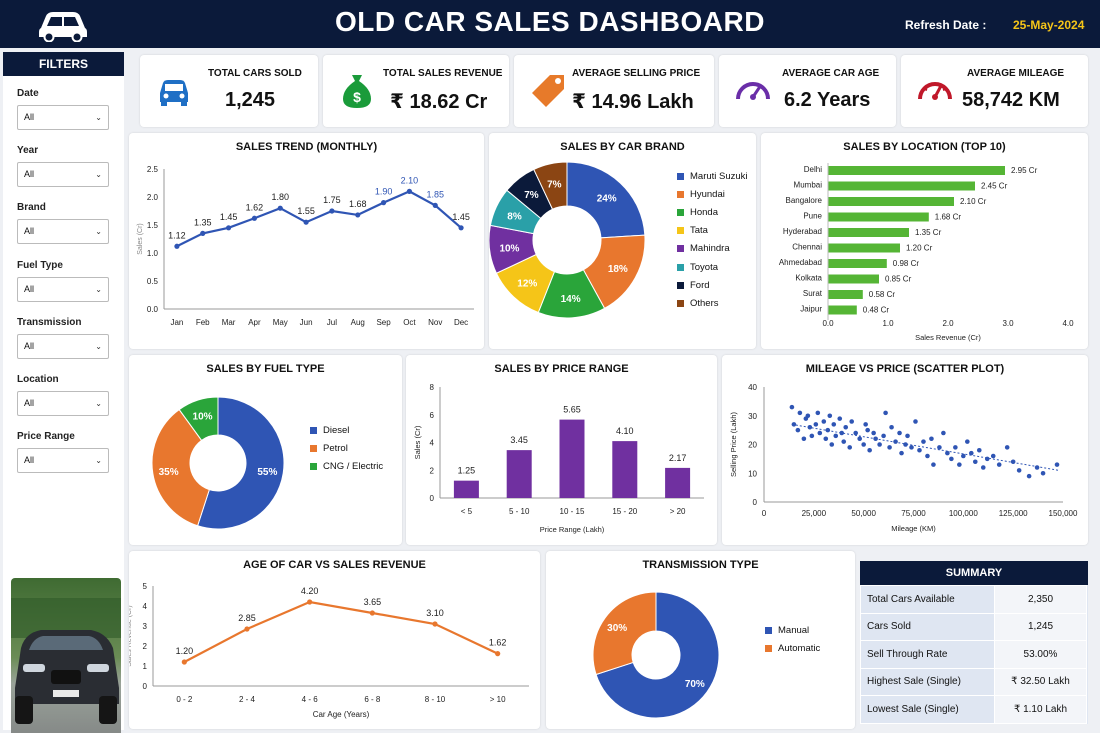  What do you see at coordinates (792, 630) in the screenshot?
I see `legend-item: Manual` at bounding box center [792, 630].